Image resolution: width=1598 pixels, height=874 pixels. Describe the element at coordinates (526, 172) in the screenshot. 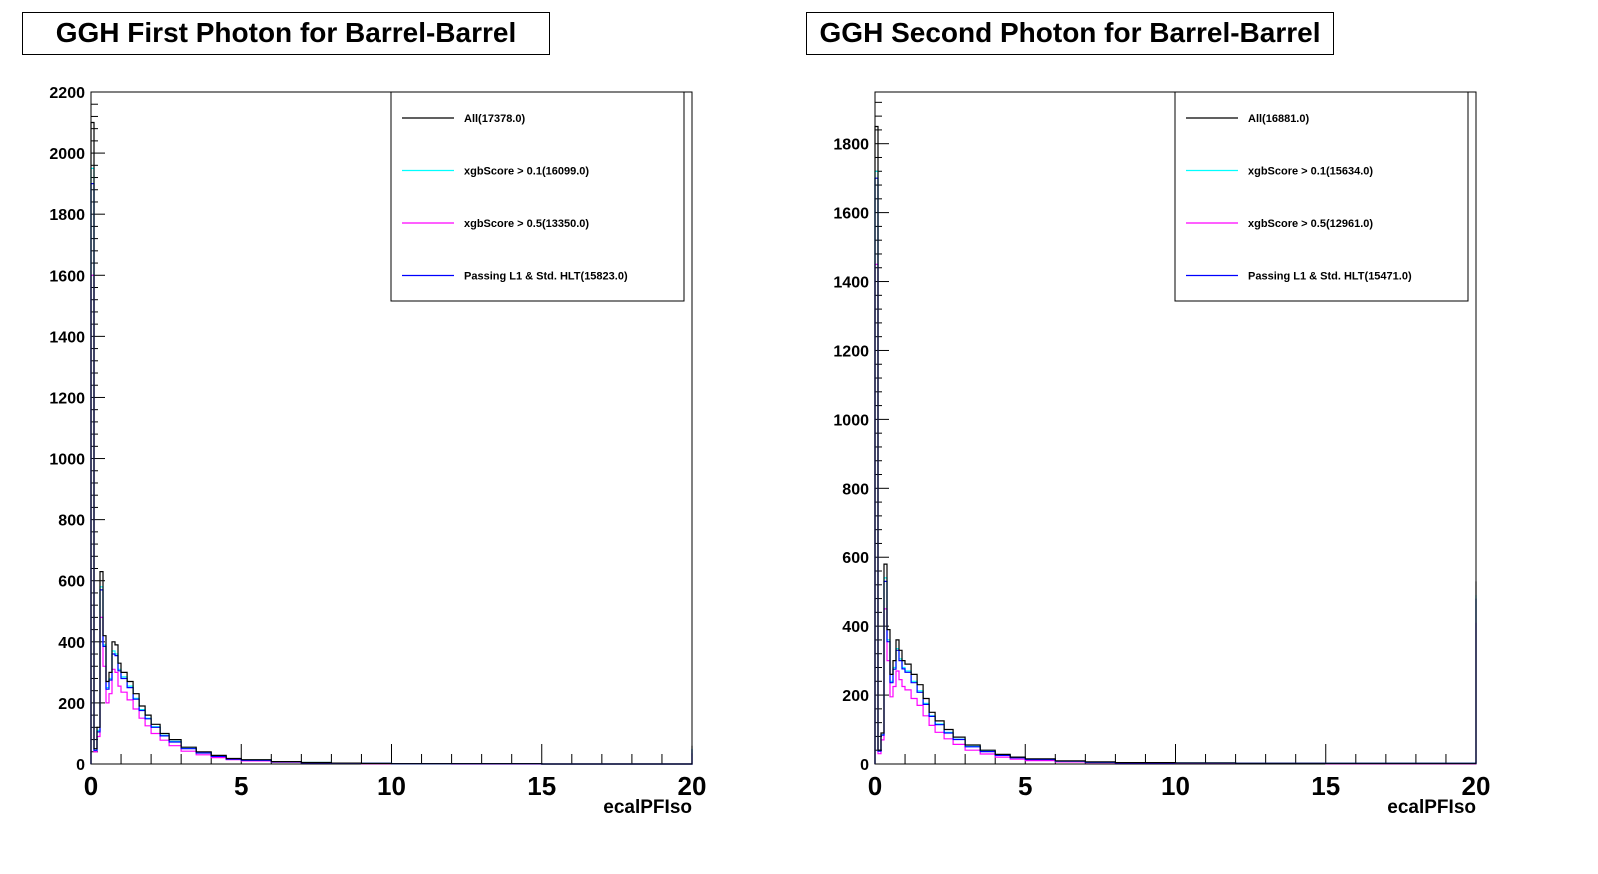

I see `legend-entry: xgbScore > 0.1(16099.0)` at that location.